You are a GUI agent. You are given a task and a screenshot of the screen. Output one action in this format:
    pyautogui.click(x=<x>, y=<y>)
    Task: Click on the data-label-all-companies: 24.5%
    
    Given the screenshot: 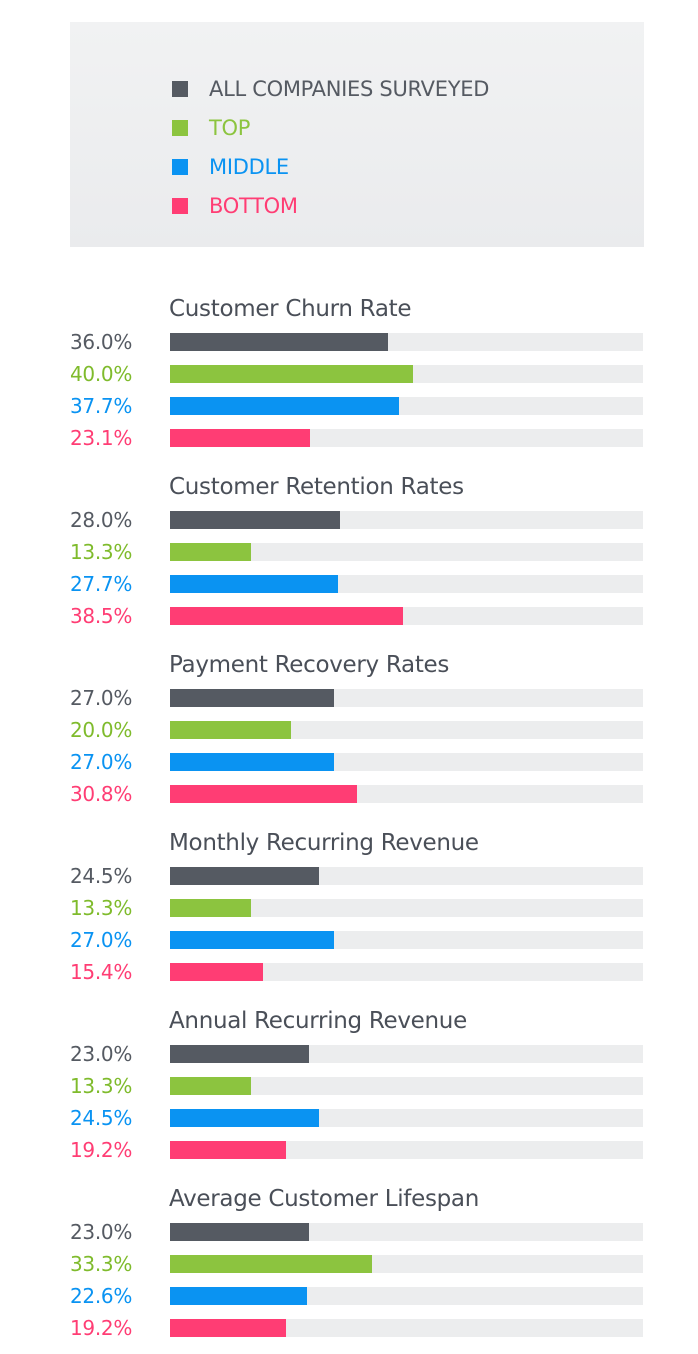 What is the action you would take?
    pyautogui.click(x=101, y=876)
    